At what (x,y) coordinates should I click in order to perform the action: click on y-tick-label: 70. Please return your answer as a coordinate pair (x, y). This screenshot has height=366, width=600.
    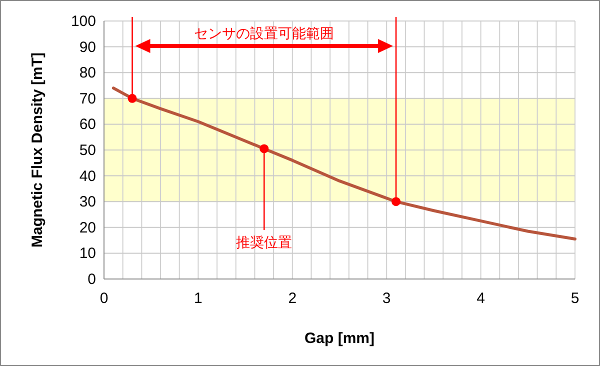
    Looking at the image, I should click on (87, 99).